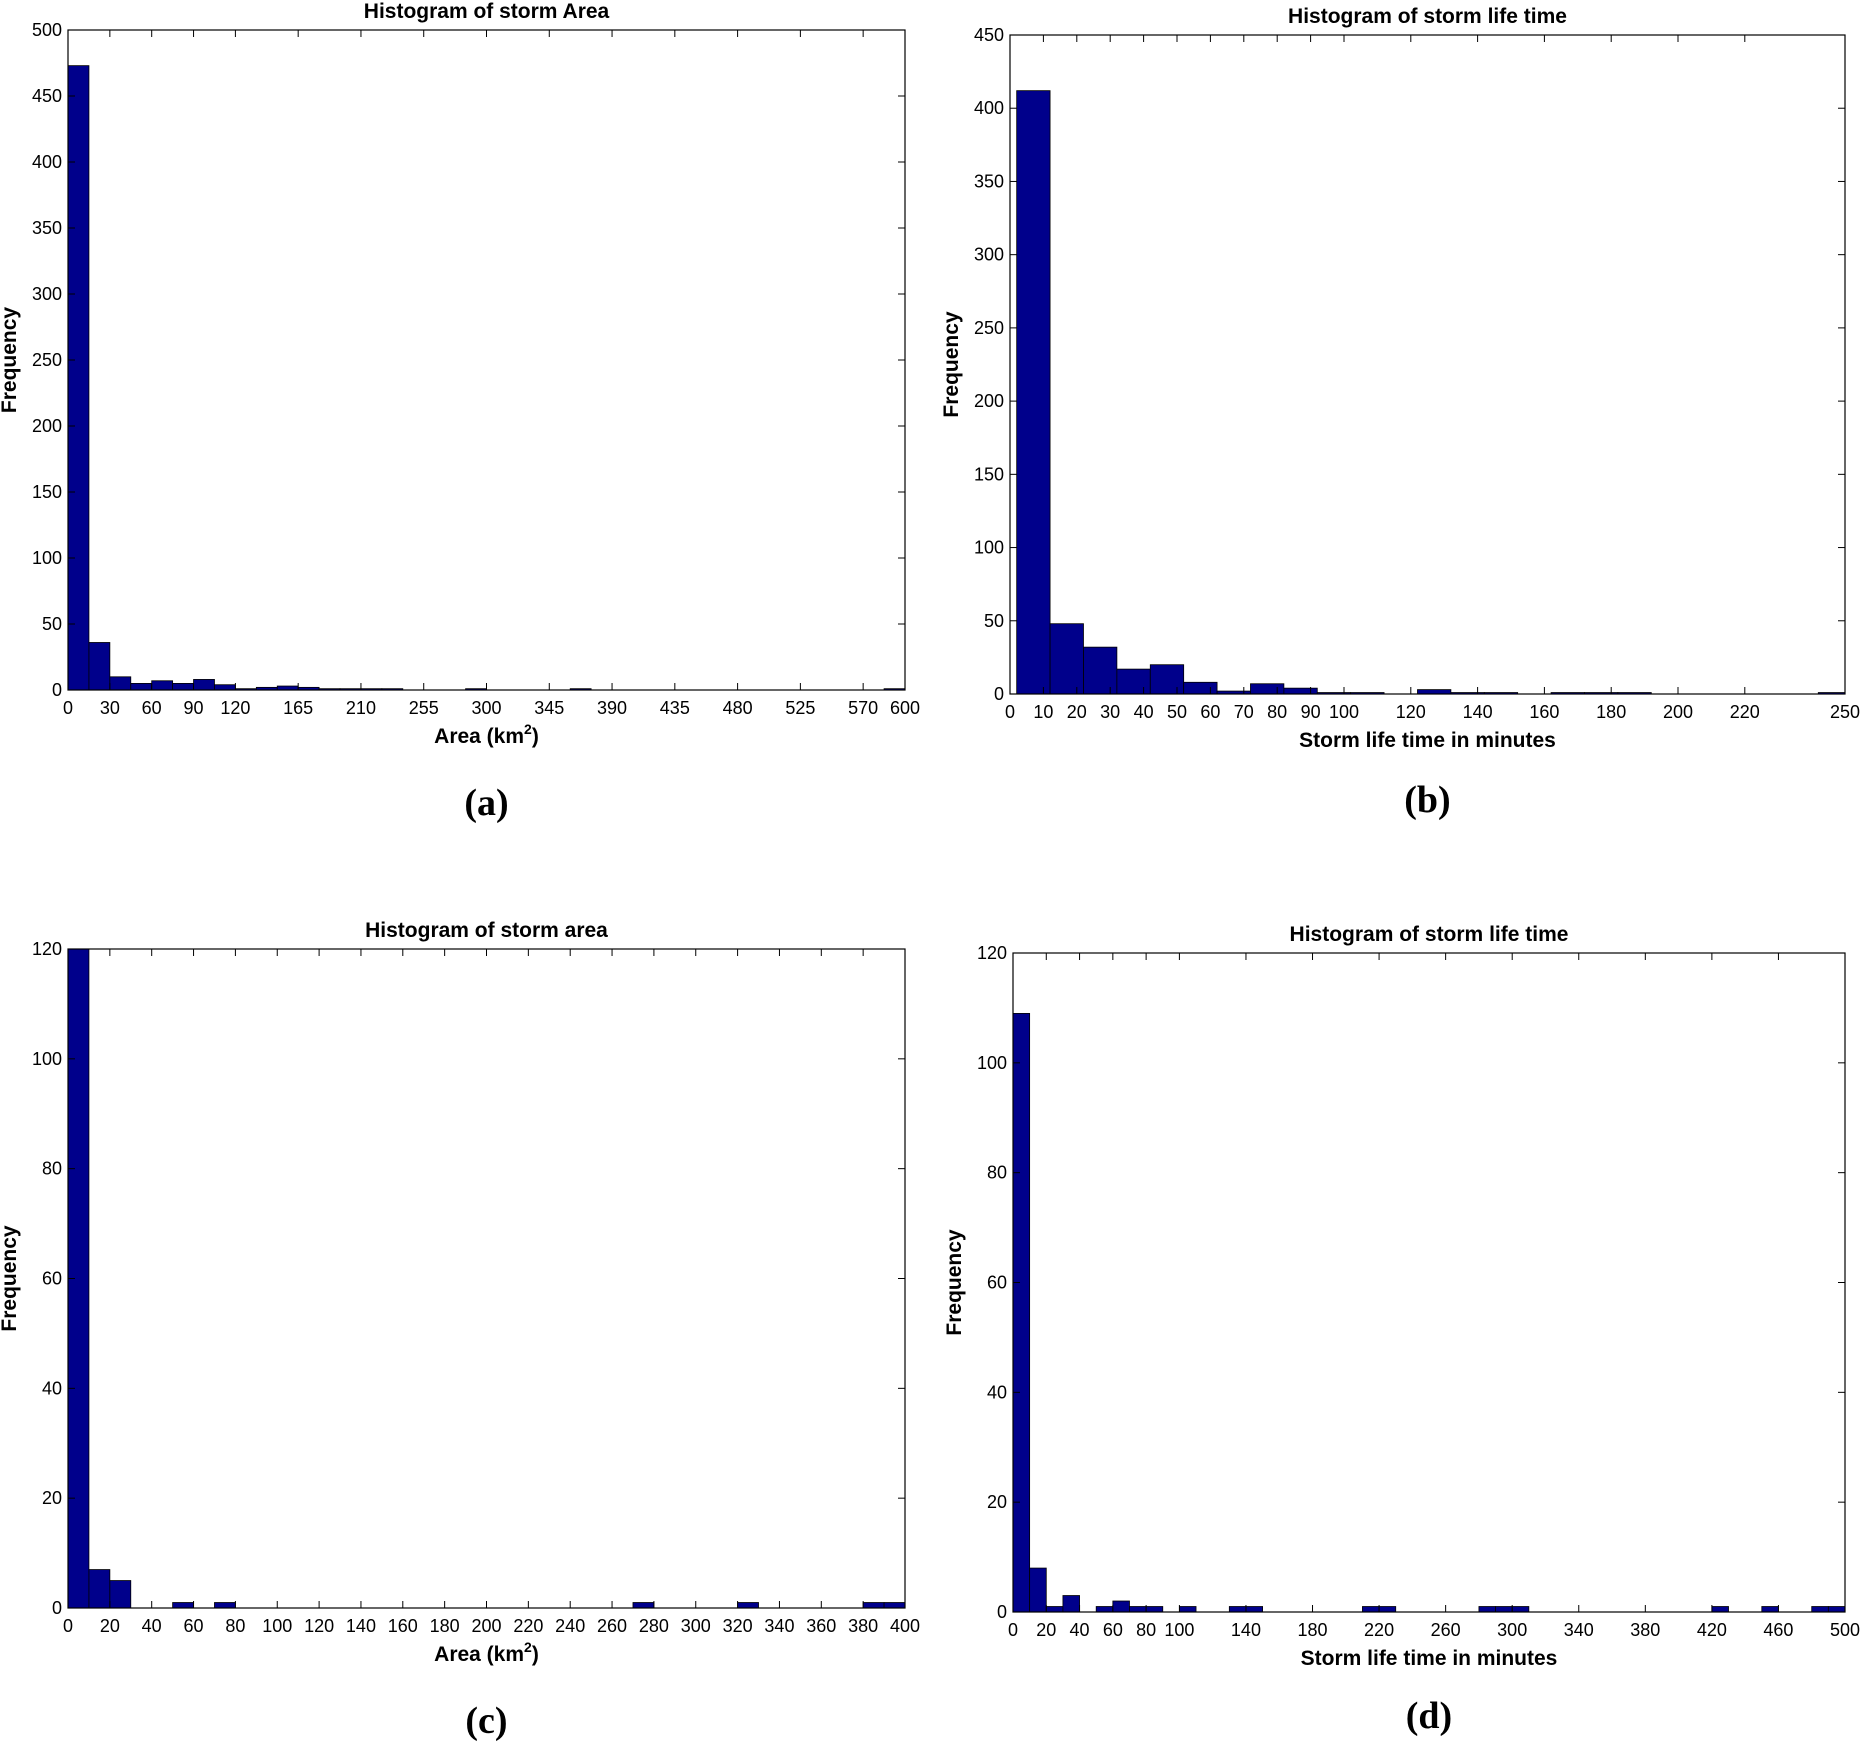  I want to click on x-axis-label: Area (km2), so click(486, 734).